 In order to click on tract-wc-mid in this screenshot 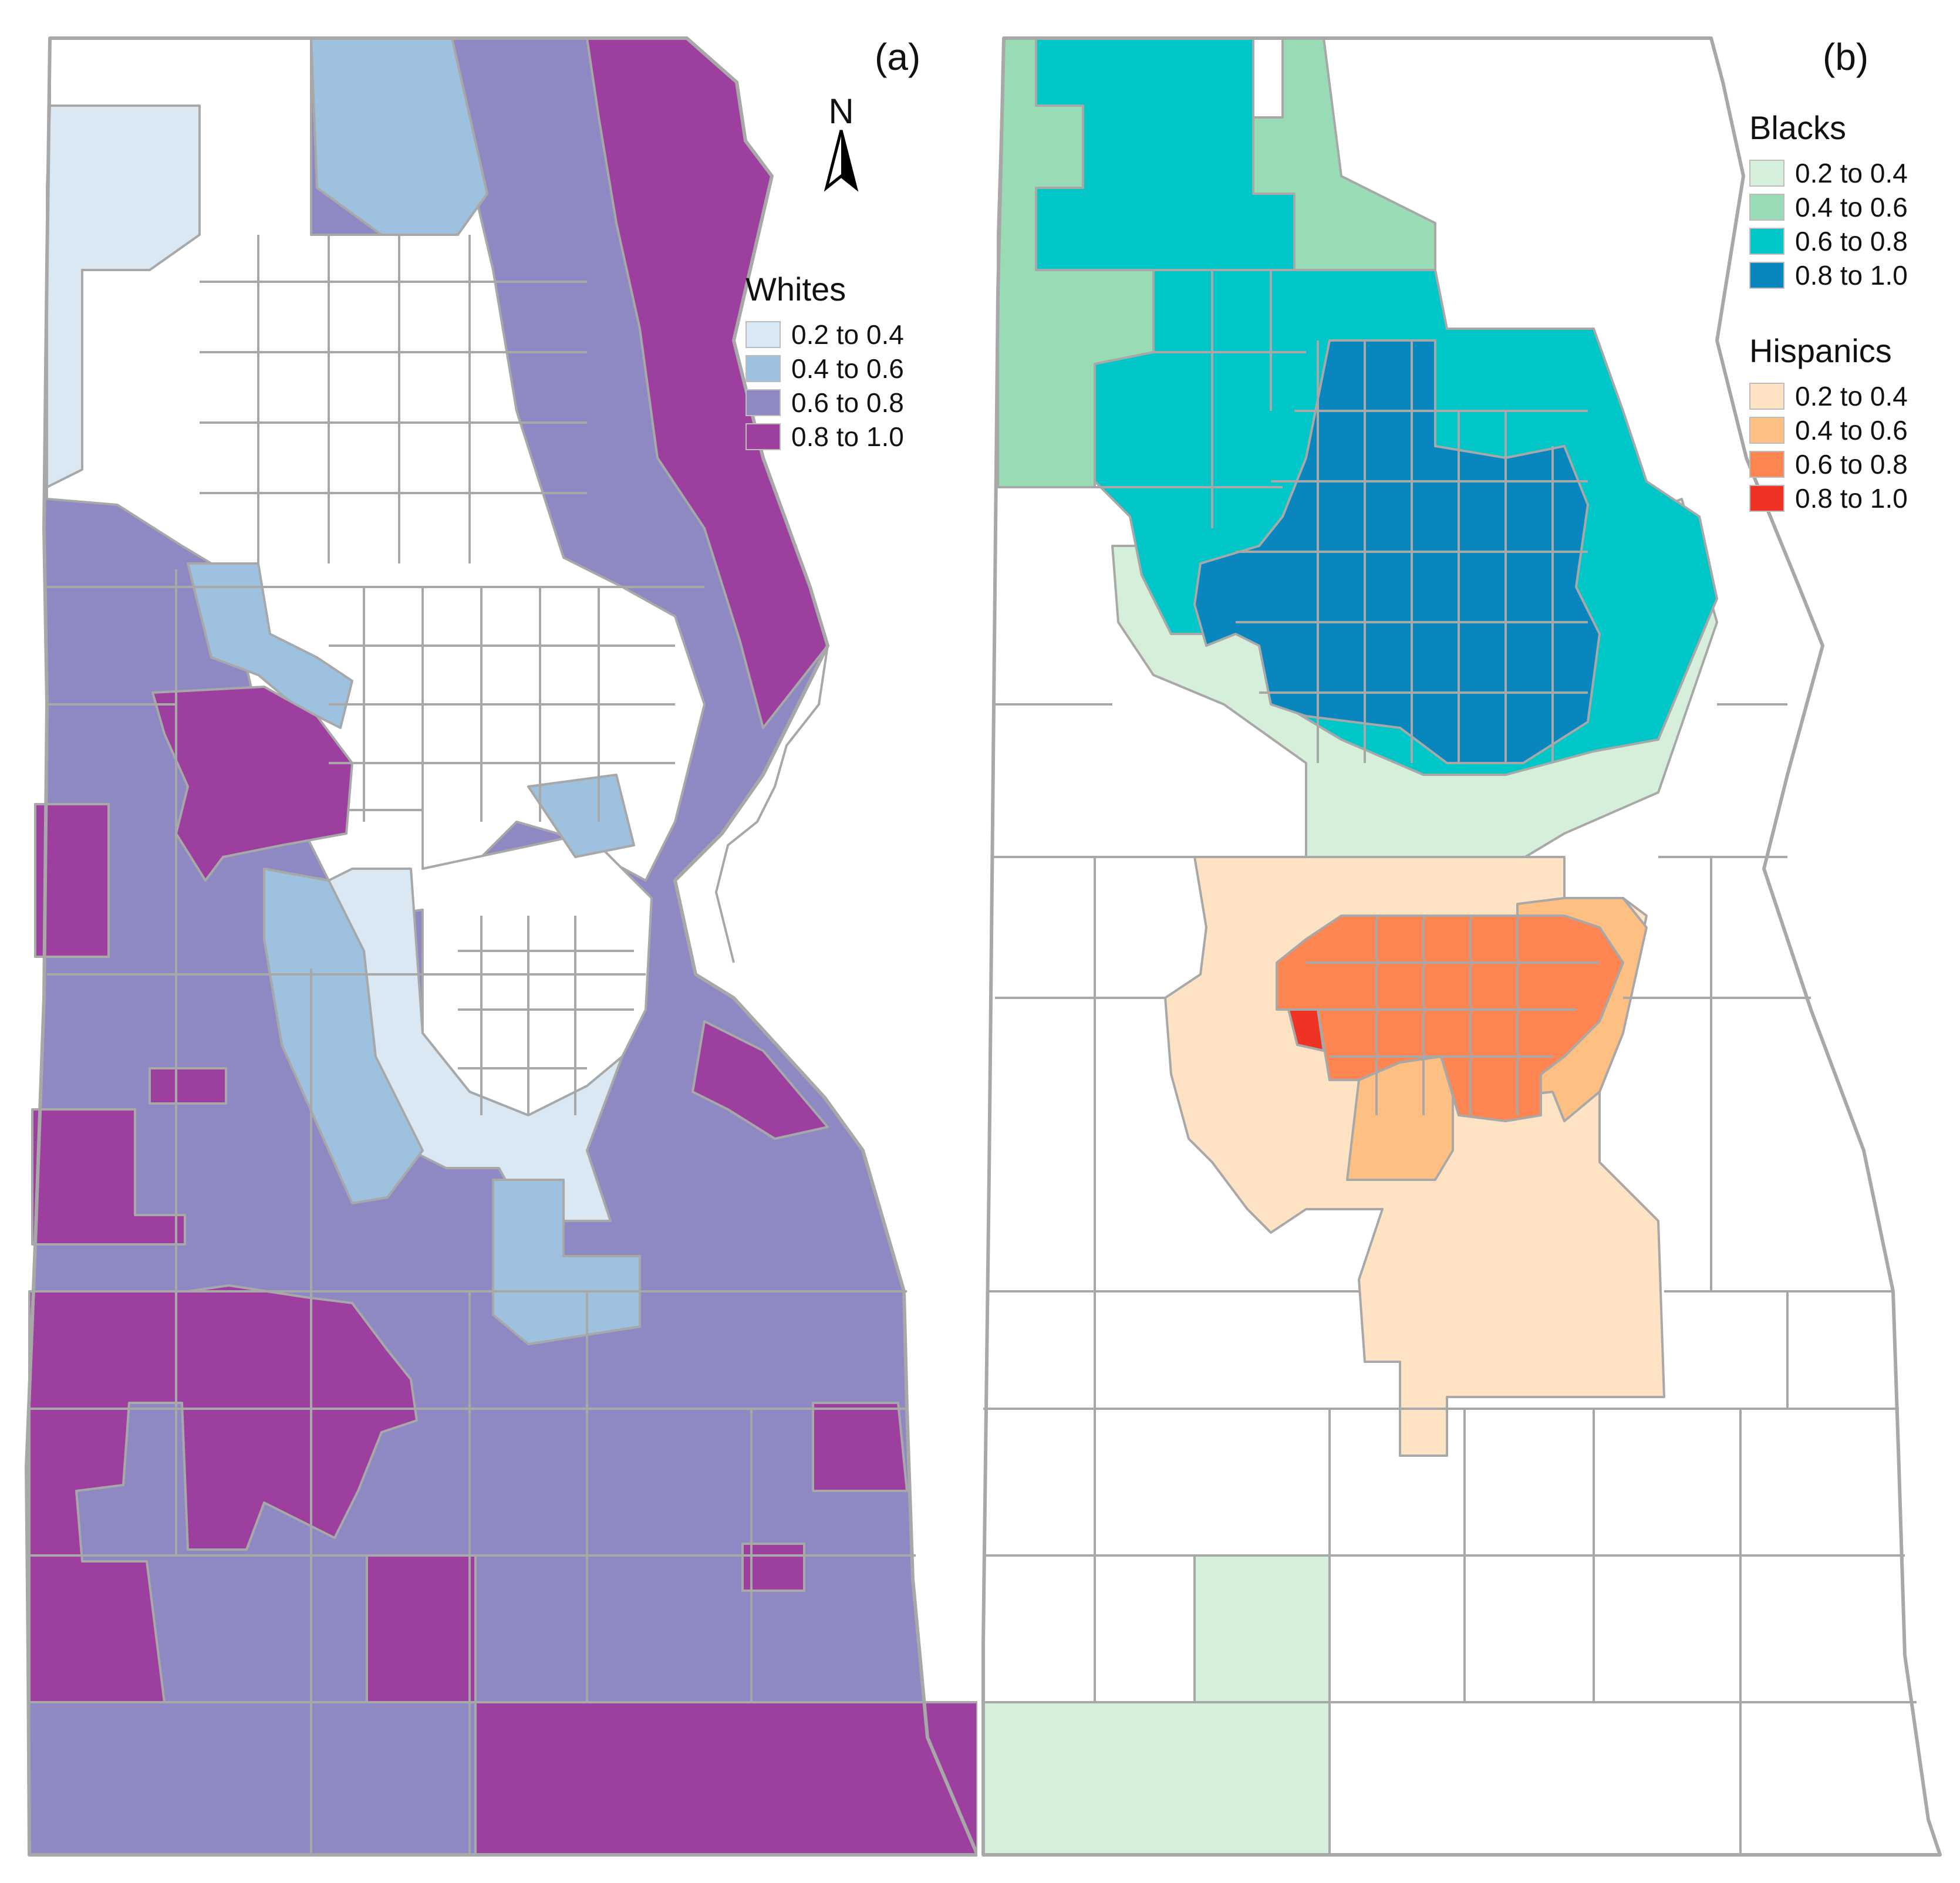, I will do `click(343, 1036)`.